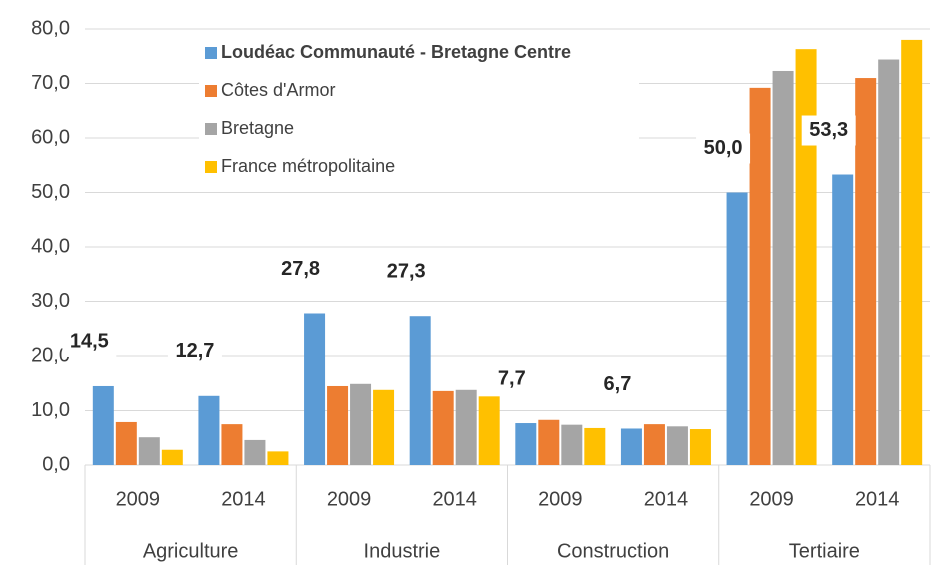 The image size is (931, 565). I want to click on y-tick-label: 0,0, so click(56, 464).